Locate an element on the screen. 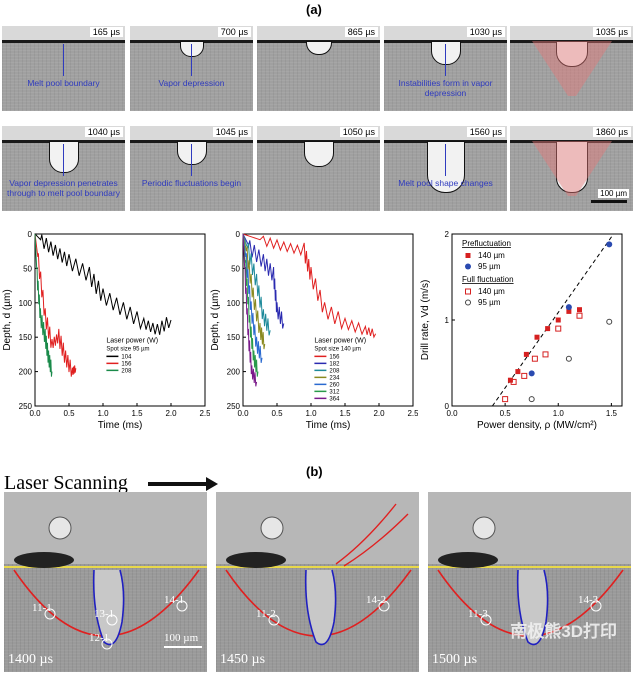  trend-line is located at coordinates (552, 320).